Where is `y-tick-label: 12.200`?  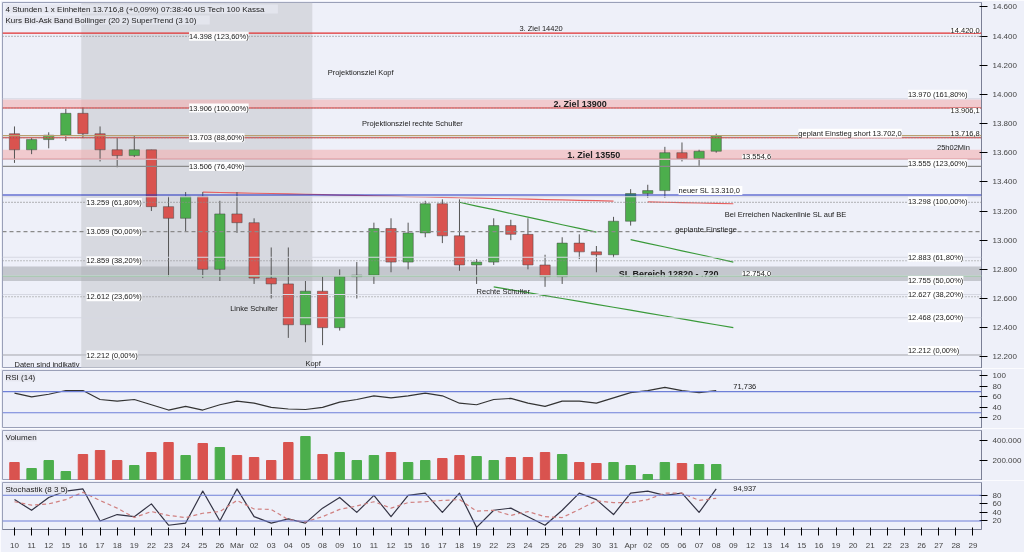 y-tick-label: 12.200 is located at coordinates (1005, 357).